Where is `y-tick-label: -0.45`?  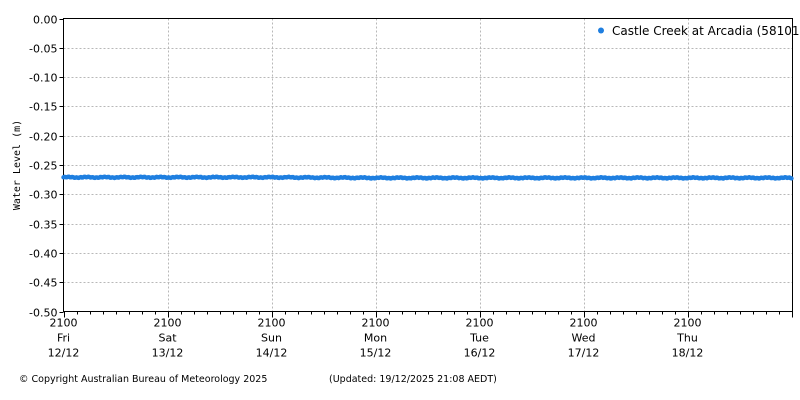
y-tick-label: -0.45 is located at coordinates (43, 283).